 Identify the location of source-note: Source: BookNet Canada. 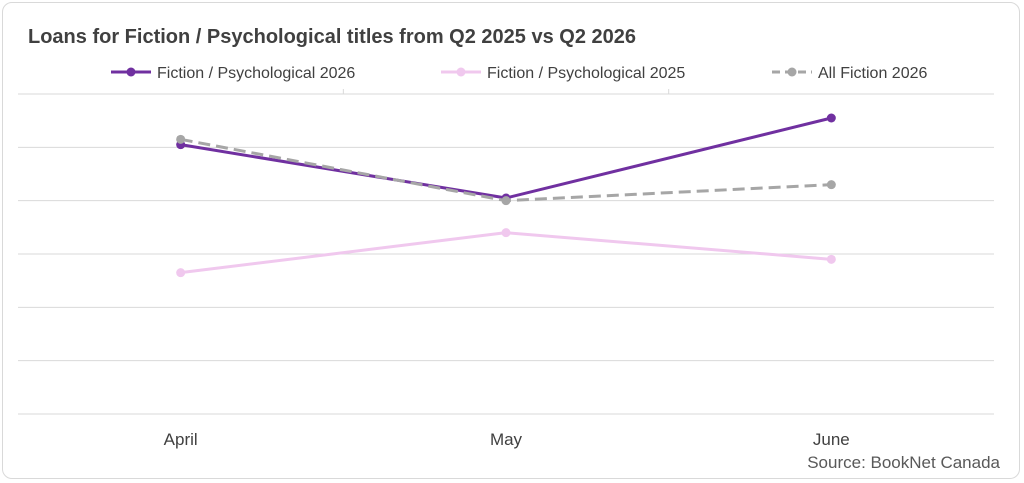
(903, 462).